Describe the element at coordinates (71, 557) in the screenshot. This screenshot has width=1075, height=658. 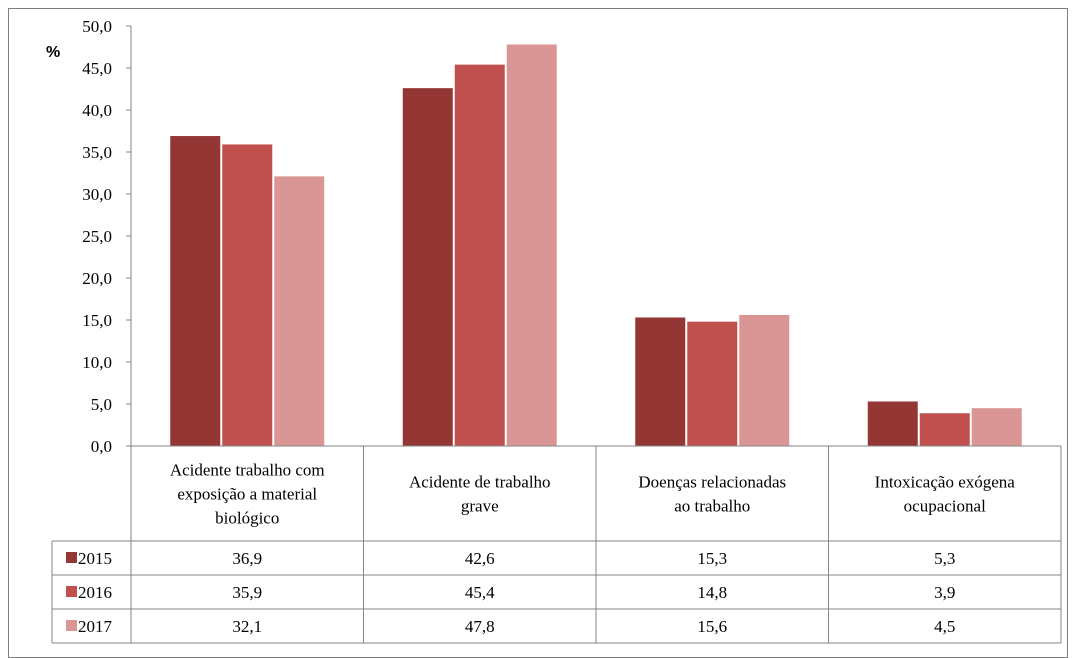
I see `legend-swatch-2015` at that location.